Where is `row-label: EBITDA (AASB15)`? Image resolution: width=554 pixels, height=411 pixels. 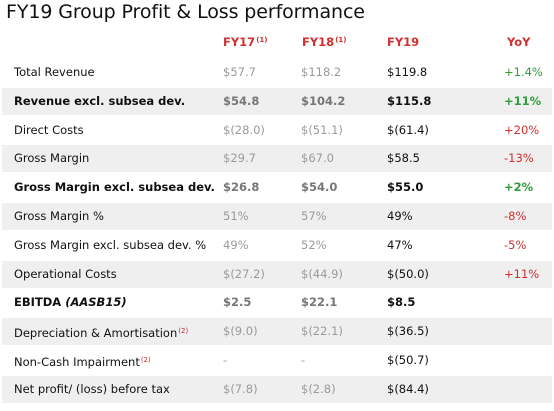 row-label: EBITDA (AASB15) is located at coordinates (70, 302).